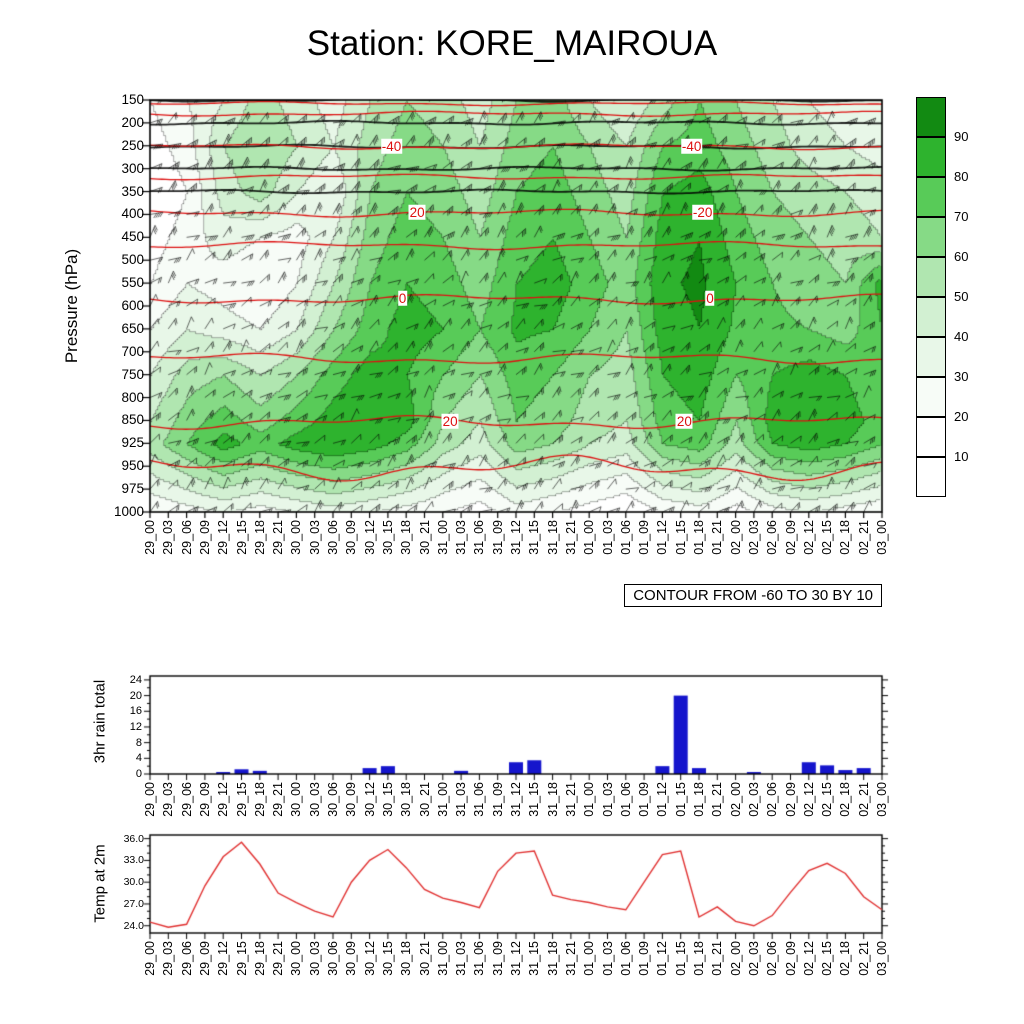 The height and width of the screenshot is (1024, 1024). I want to click on rain-tick-label: 0, so click(138, 774).